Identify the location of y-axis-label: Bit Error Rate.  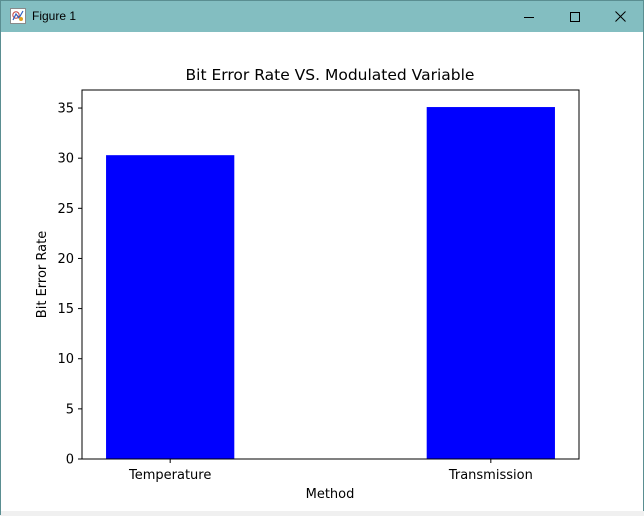
(42, 274).